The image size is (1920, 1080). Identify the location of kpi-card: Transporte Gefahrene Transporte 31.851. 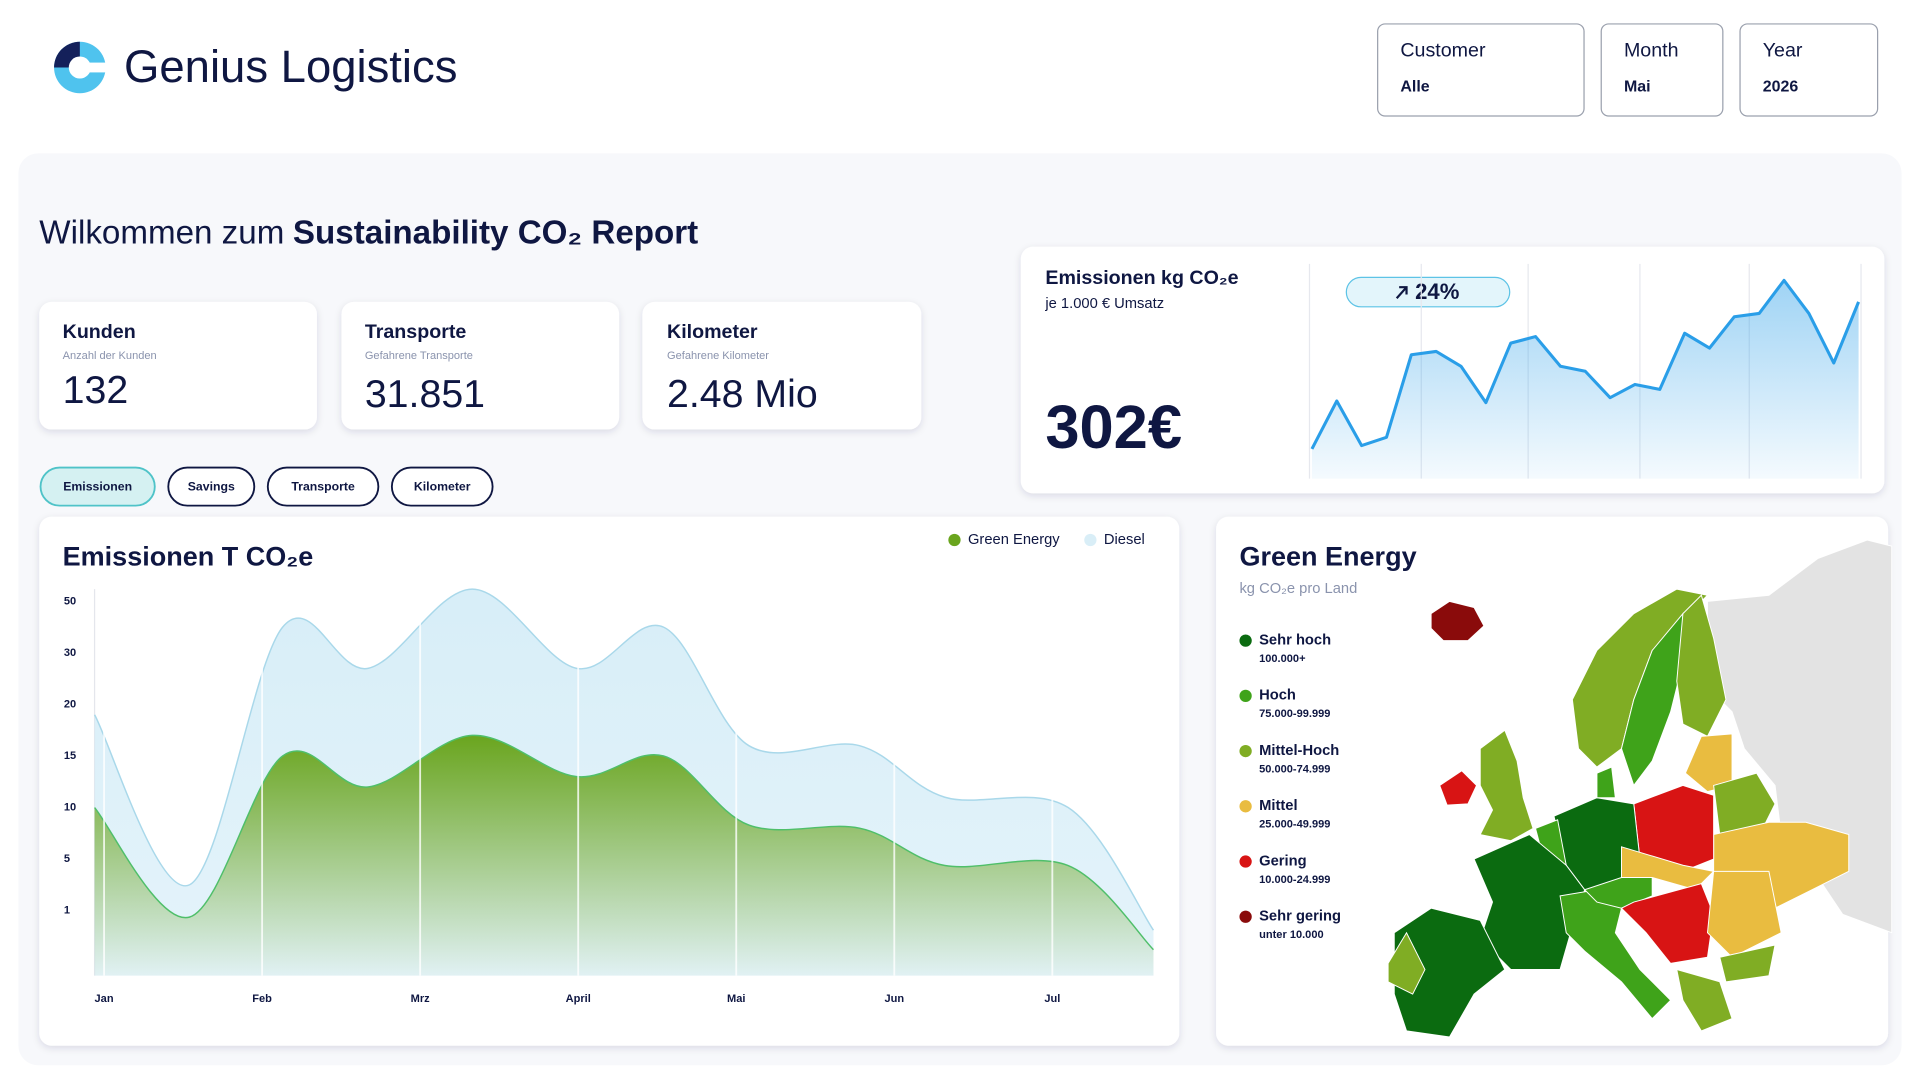
(480, 365).